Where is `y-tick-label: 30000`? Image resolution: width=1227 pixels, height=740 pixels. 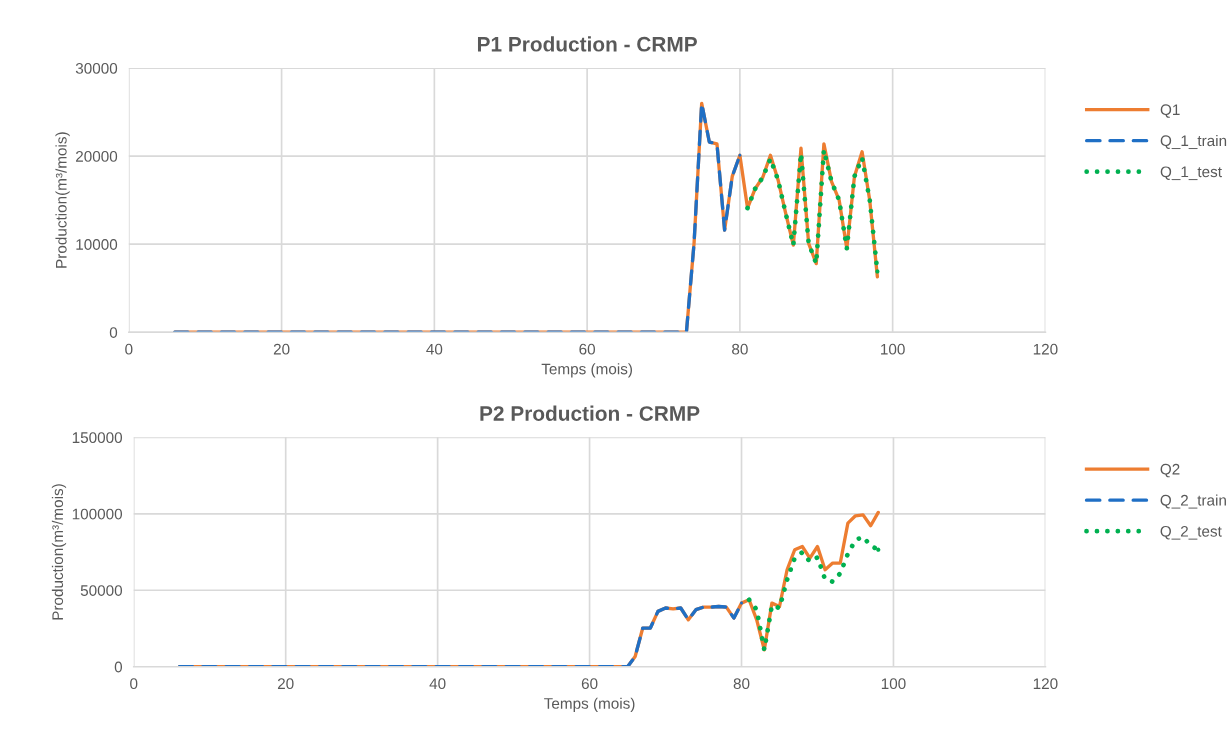 y-tick-label: 30000 is located at coordinates (96, 68).